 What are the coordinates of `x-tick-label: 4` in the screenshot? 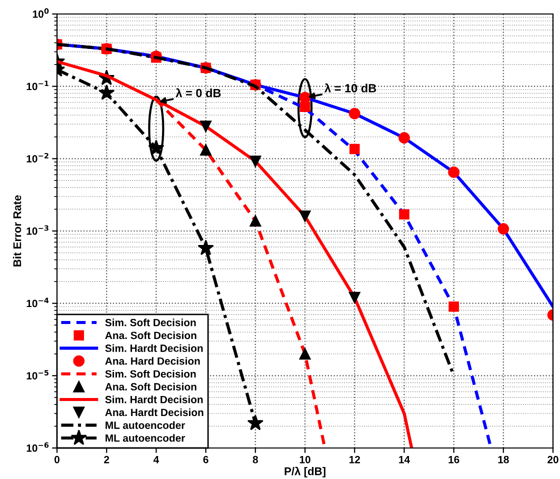 It's located at (156, 460).